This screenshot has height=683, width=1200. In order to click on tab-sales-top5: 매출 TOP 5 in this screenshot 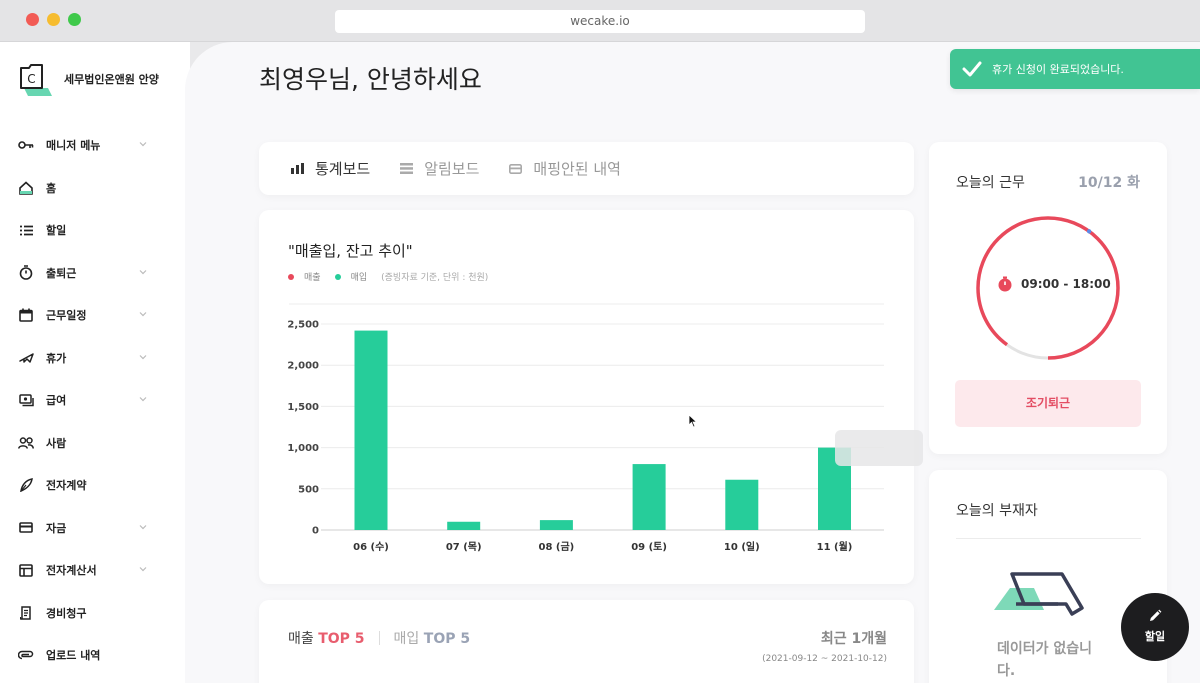, I will do `click(326, 638)`.